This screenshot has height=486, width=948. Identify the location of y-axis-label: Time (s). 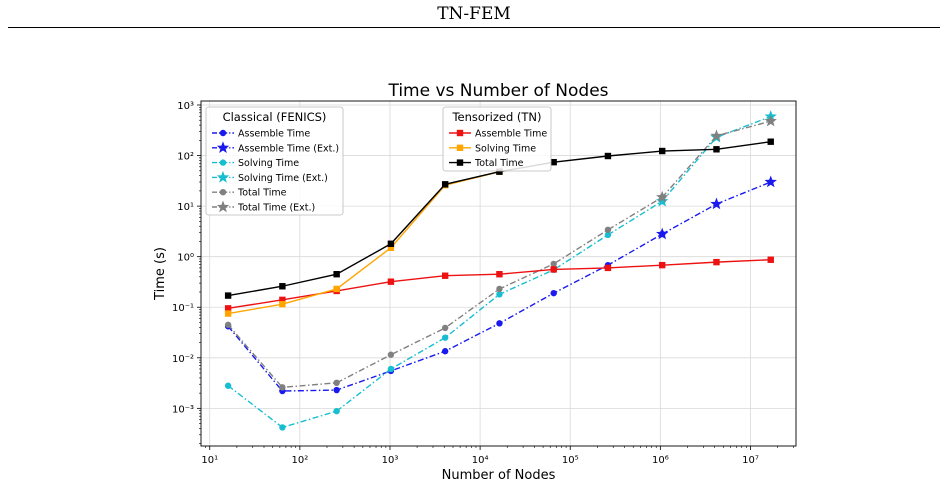
(160, 274).